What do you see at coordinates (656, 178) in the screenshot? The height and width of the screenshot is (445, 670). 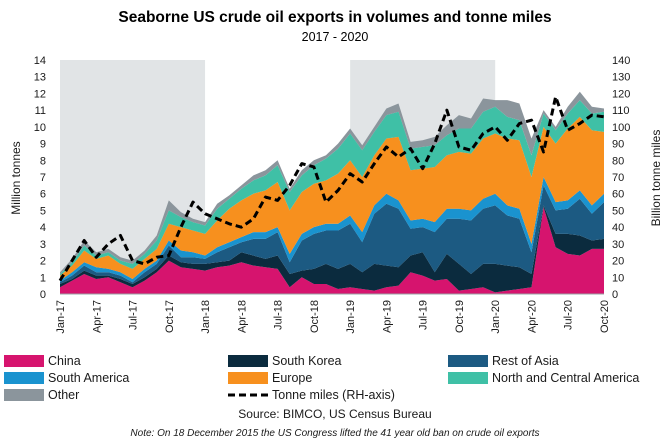 I see `y2-axis-title: Billion tonne miles` at bounding box center [656, 178].